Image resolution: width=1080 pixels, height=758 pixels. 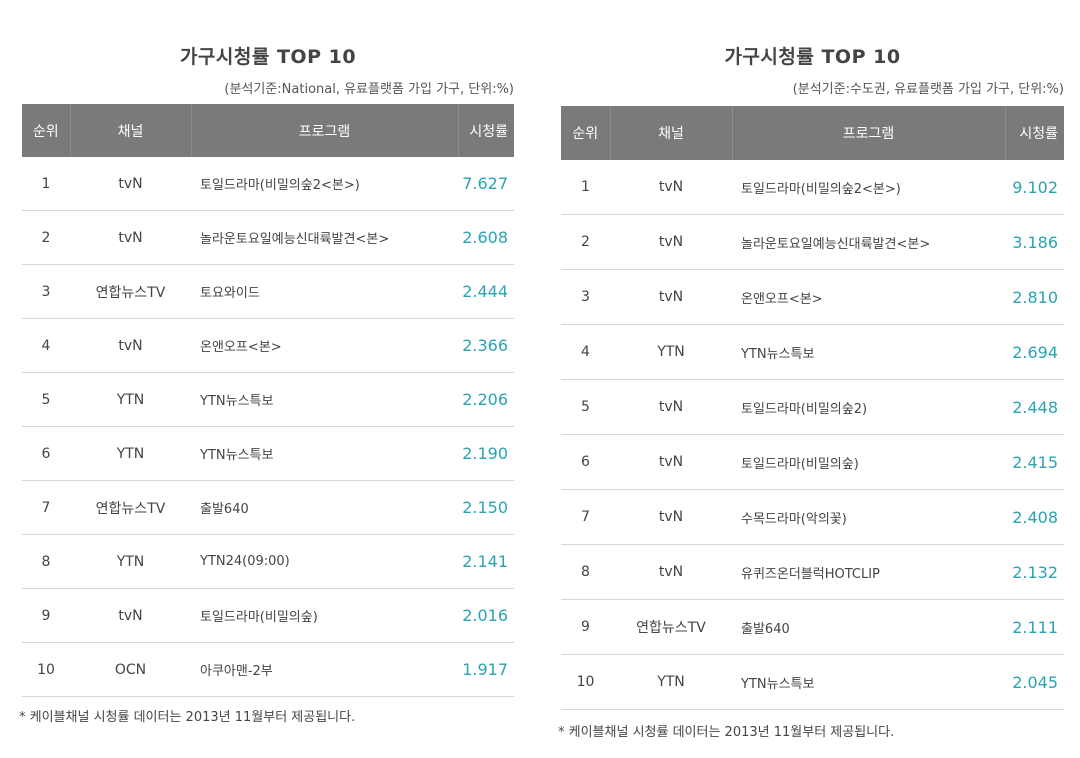 I want to click on rating-cell: 2.694, so click(x=1034, y=352).